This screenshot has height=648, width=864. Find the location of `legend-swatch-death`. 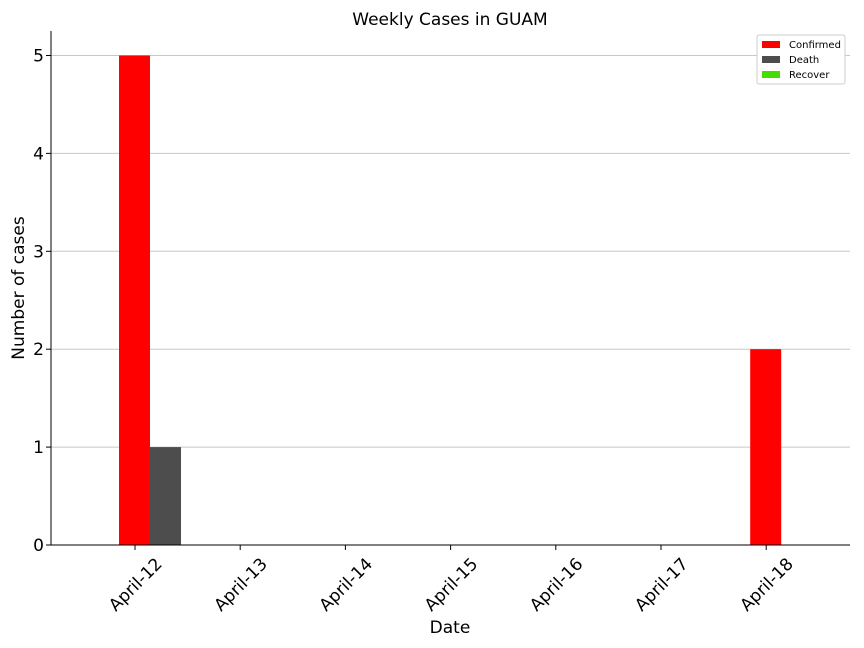

legend-swatch-death is located at coordinates (771, 59).